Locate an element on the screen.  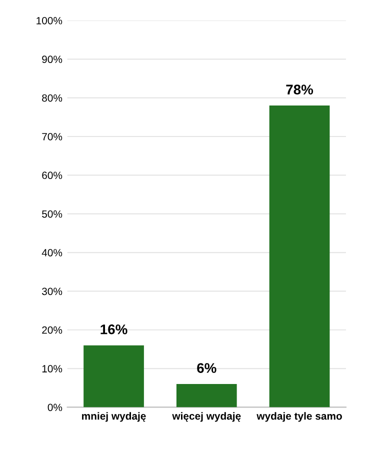
y-tick-label: 100% is located at coordinates (49, 20).